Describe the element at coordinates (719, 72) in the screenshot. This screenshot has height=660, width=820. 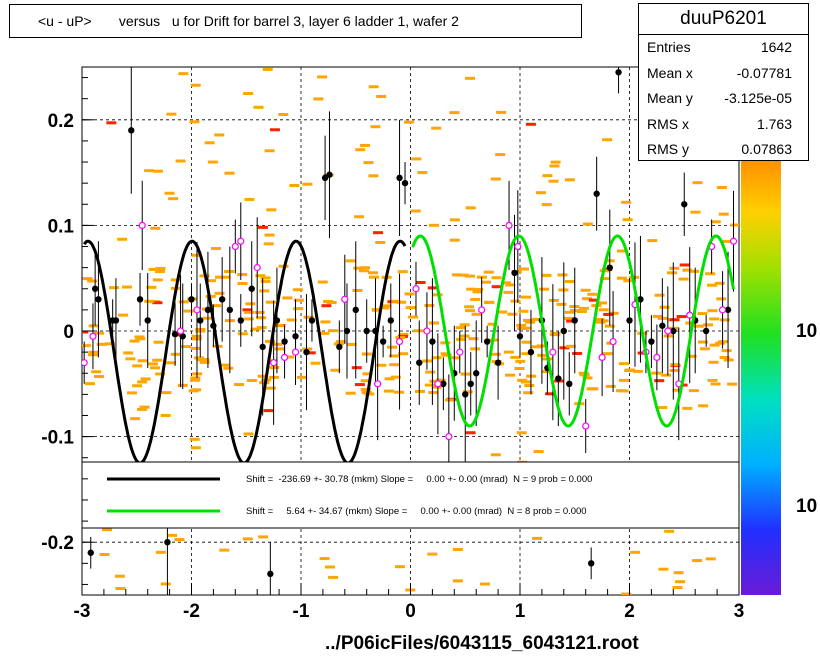
I see `stats-row-mean-x: Mean x -0.07781` at that location.